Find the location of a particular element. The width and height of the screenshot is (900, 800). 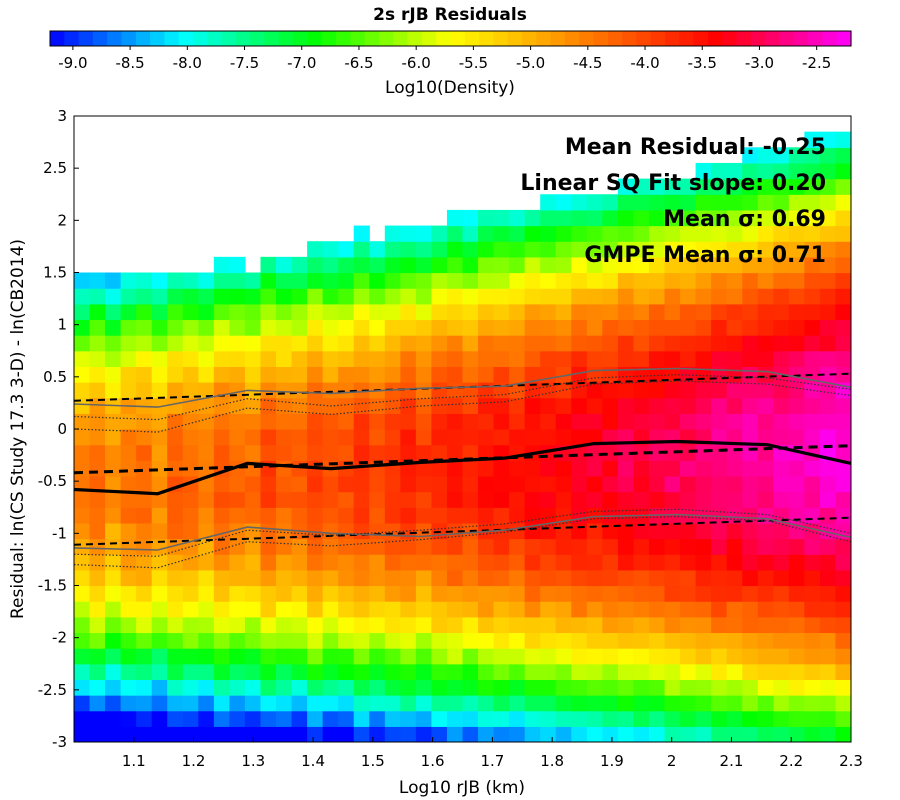

residual-line-dashed-thick is located at coordinates (462, 459).